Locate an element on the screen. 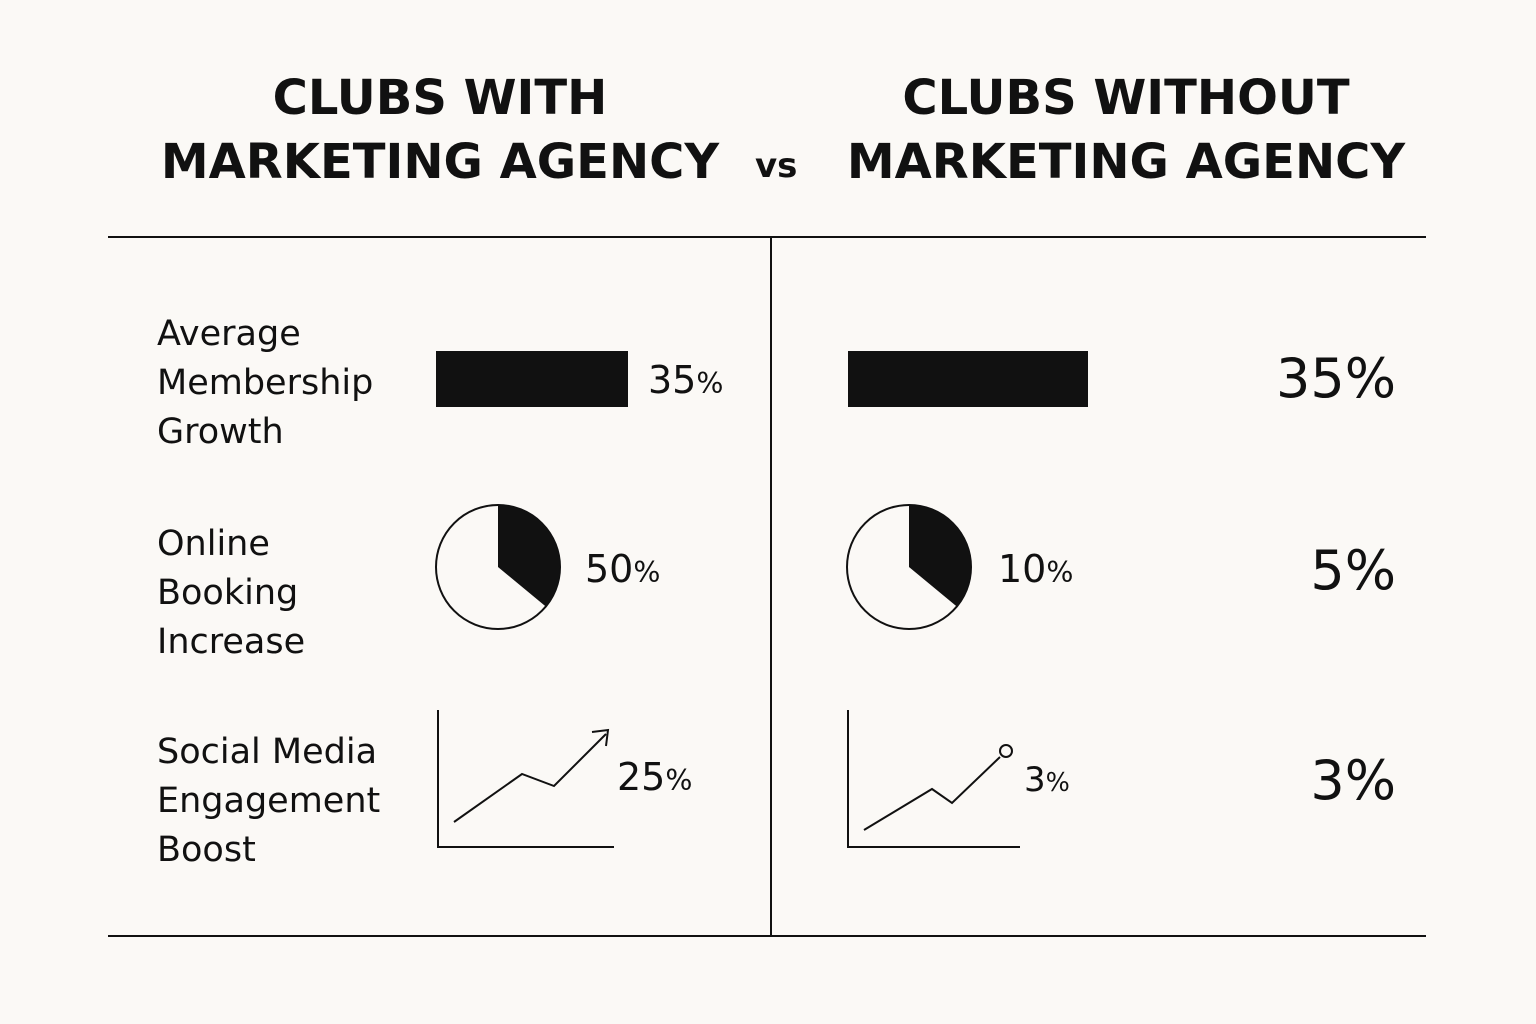  value-with-online-booking: 50% is located at coordinates (623, 569).